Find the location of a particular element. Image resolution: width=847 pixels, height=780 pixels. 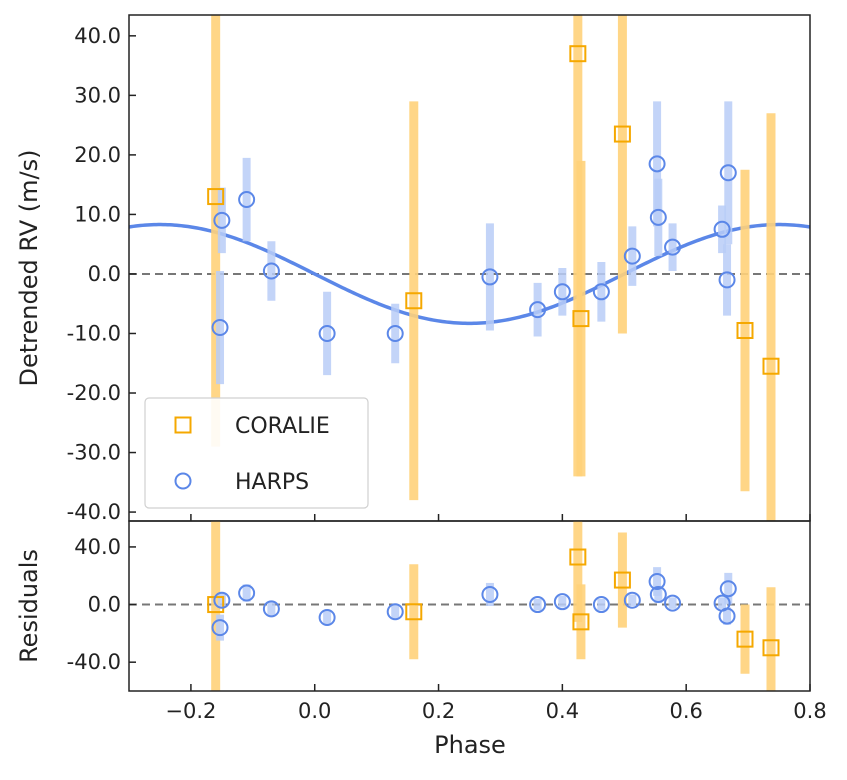

main-ytick-label-3: 10.0 is located at coordinates (97, 214).